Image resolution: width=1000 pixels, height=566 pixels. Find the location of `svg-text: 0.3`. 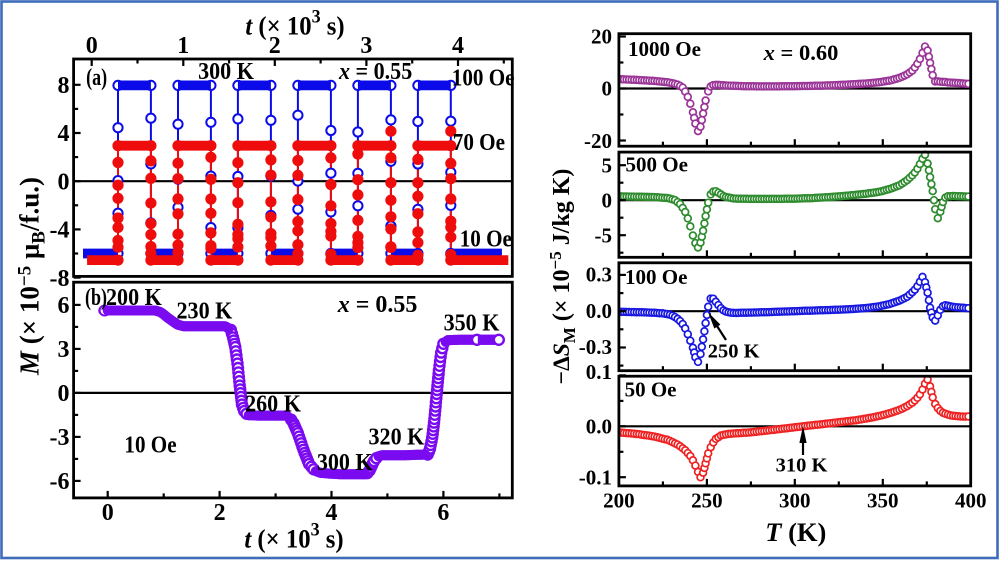

svg-text: 0.3 is located at coordinates (599, 274).